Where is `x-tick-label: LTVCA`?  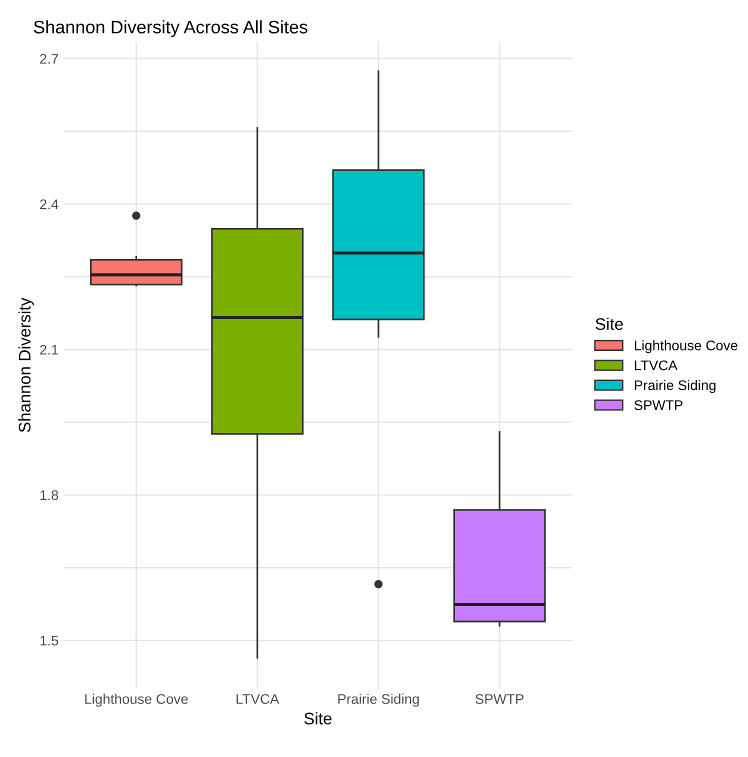 x-tick-label: LTVCA is located at coordinates (258, 699).